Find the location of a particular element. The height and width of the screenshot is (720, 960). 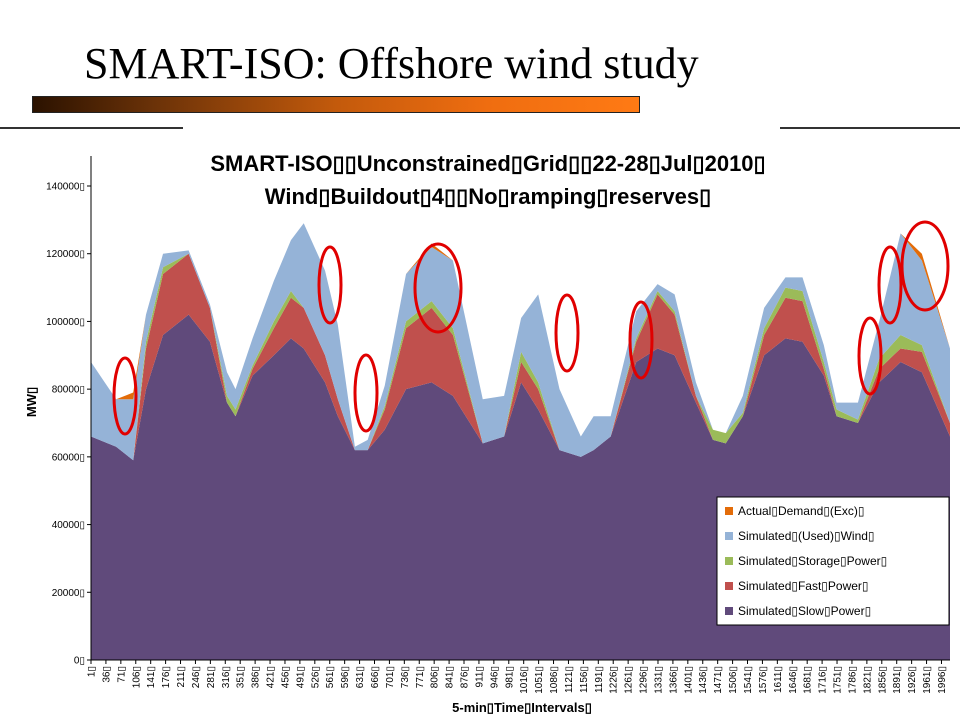

x-tick-label: 316▯ is located at coordinates (226, 677).